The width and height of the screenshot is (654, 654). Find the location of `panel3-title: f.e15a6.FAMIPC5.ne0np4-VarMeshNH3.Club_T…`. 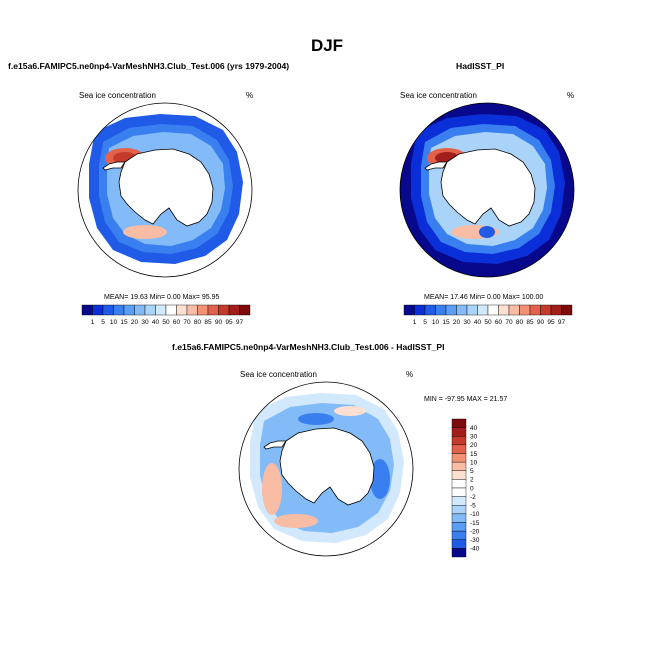

panel3-title: f.e15a6.FAMIPC5.ne0np4-VarMeshNH3.Club_T… is located at coordinates (308, 347).